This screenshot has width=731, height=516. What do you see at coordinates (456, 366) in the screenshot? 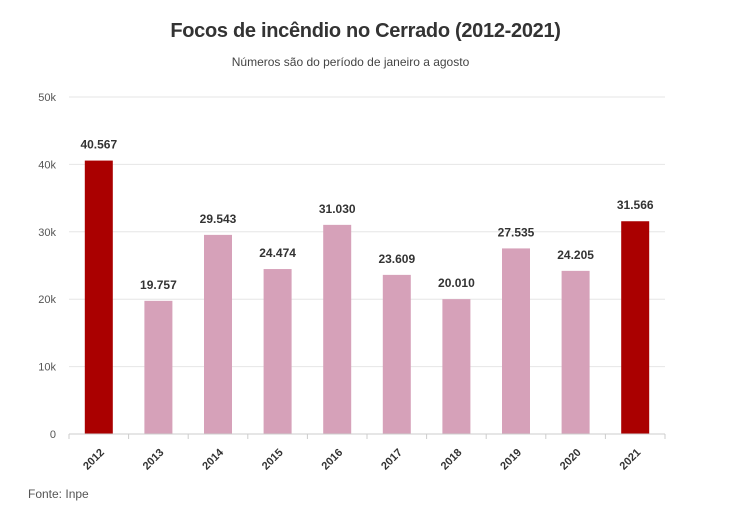
I see `bar-2018` at bounding box center [456, 366].